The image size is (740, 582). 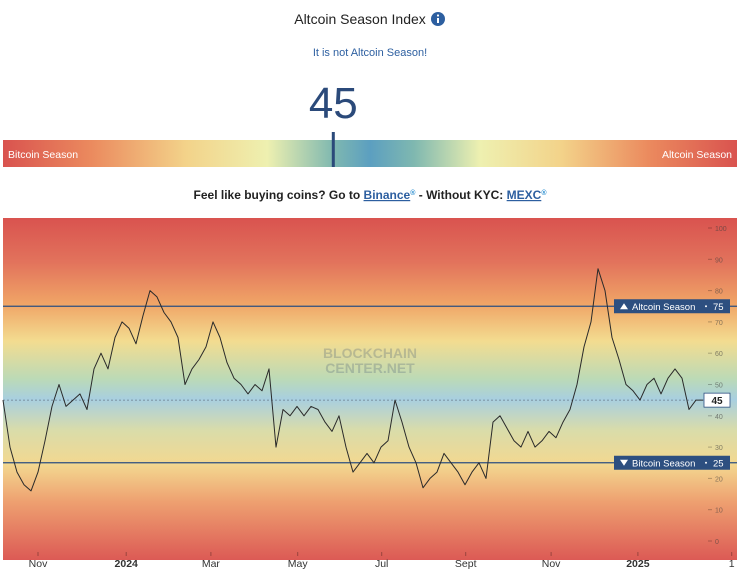 I want to click on link: Binance, so click(x=387, y=195).